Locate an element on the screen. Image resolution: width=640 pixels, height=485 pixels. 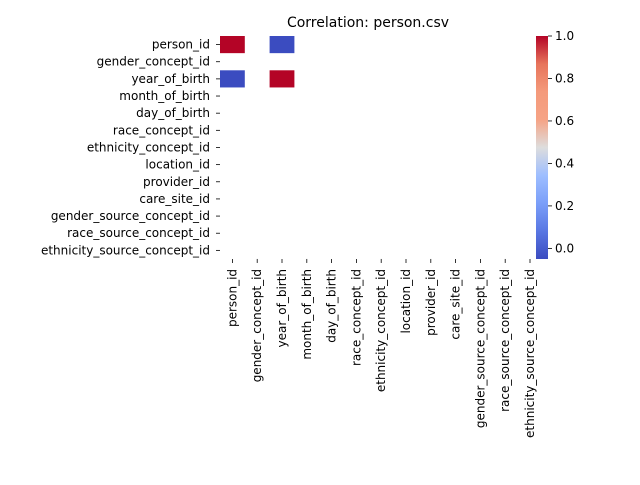
x-tick-label: gender_concept_id is located at coordinates (257, 325).